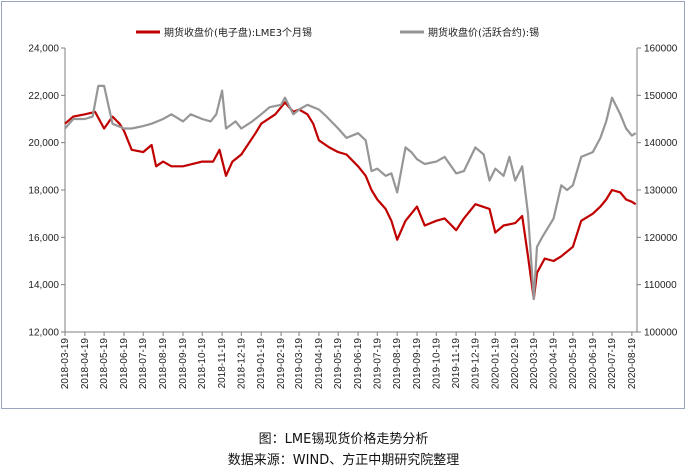 The height and width of the screenshot is (468, 687). I want to click on x-tick-label: 2019-09-19, so click(417, 364).